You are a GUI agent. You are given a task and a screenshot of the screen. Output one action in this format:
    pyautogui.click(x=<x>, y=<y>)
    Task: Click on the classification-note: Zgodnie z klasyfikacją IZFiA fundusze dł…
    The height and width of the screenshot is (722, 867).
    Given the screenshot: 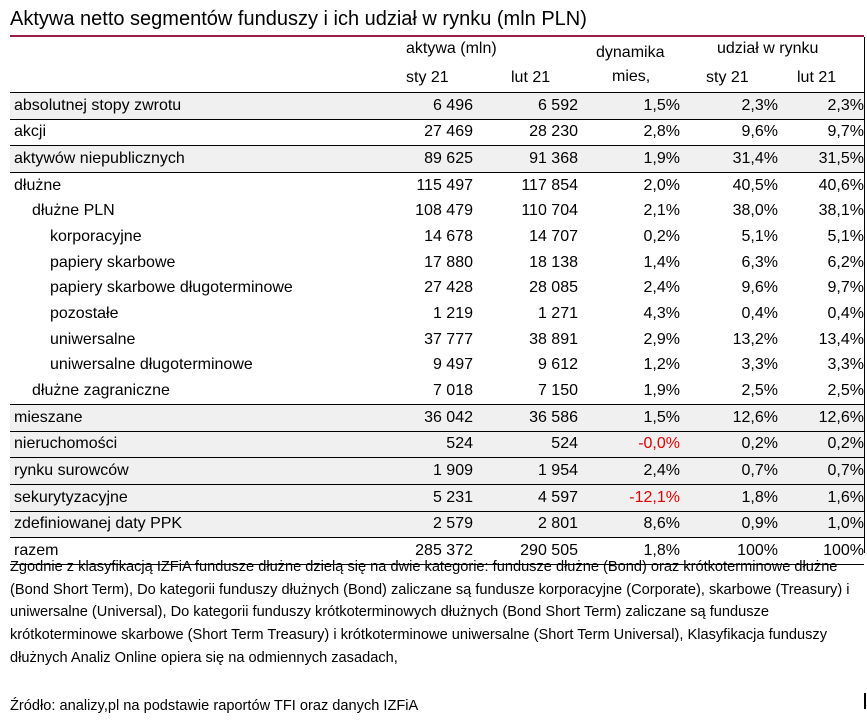 What is the action you would take?
    pyautogui.click(x=430, y=612)
    